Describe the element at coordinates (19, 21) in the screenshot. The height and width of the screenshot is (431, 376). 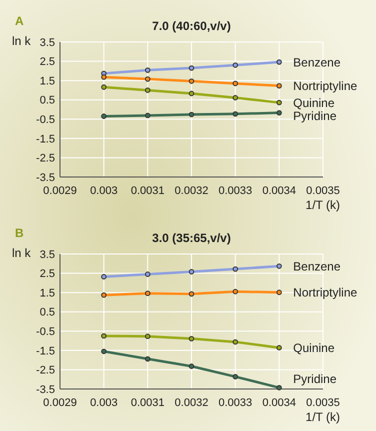
I see `text: A` at that location.